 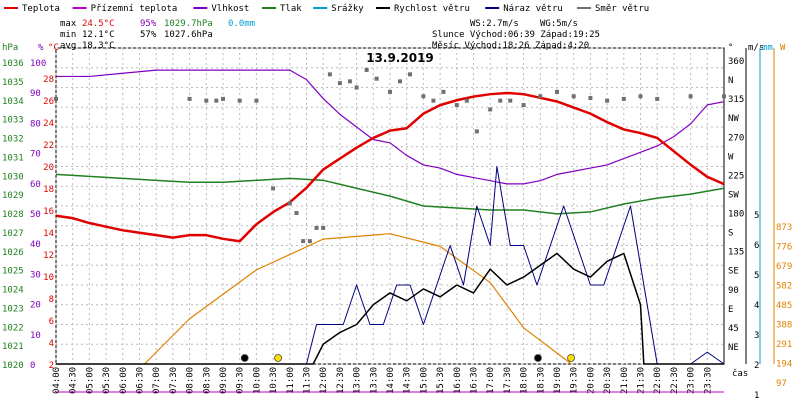 I want to click on axis-label-c: °C, so click(x=53, y=48).